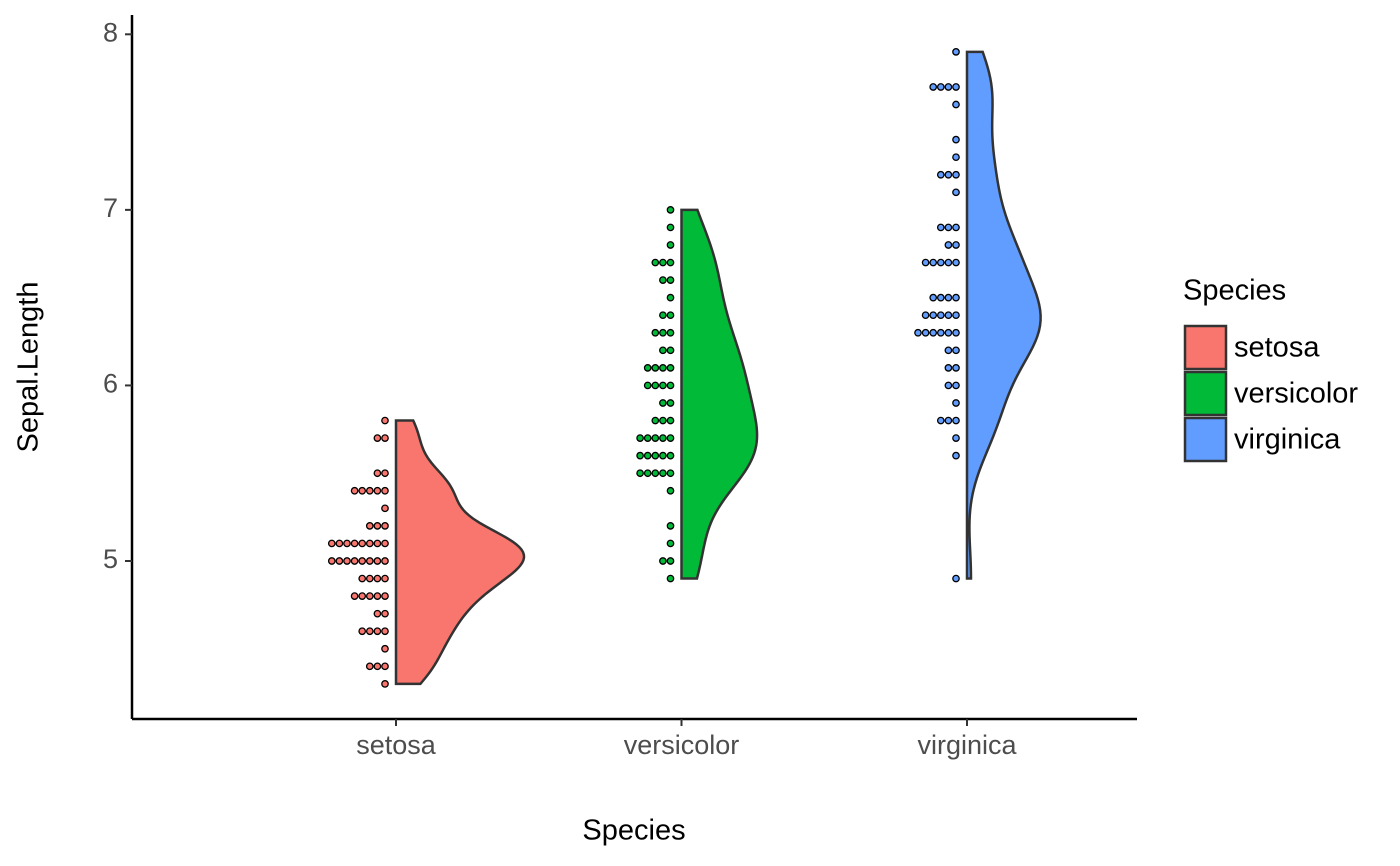 The height and width of the screenshot is (866, 1400). Describe the element at coordinates (396, 745) in the screenshot. I see `x-tick-label: setosa` at that location.